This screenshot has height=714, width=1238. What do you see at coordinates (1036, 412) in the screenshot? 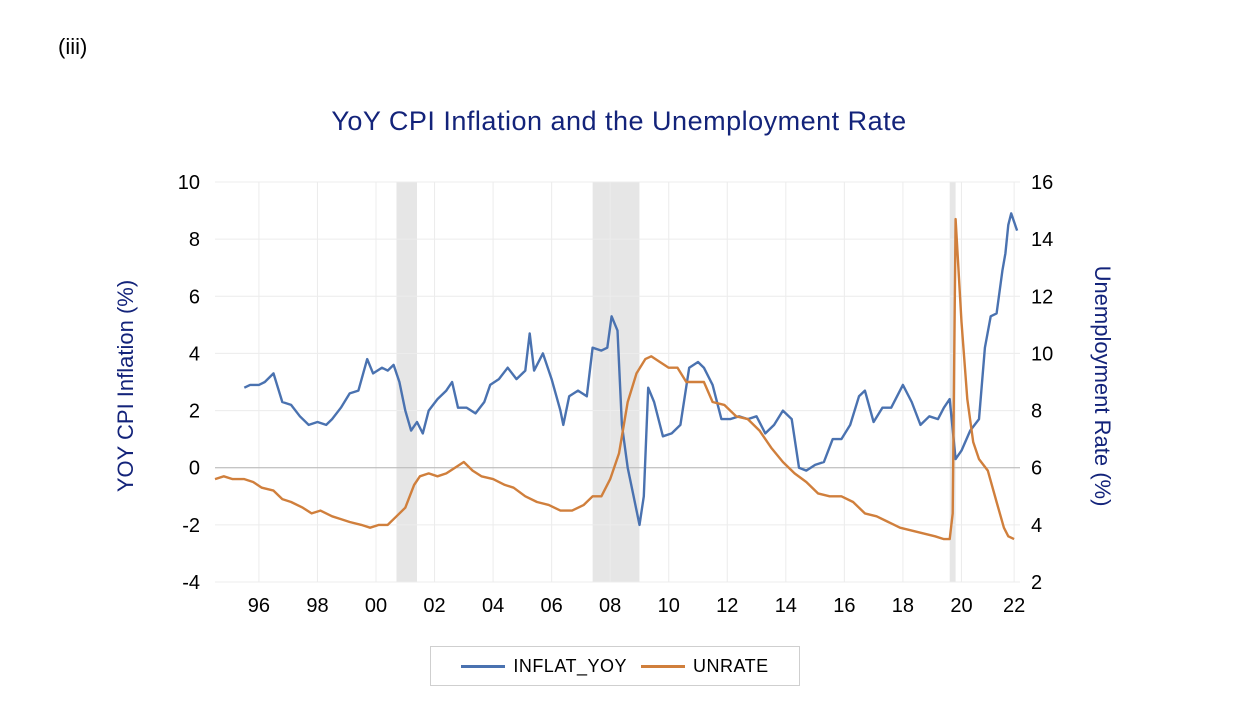
I see `y-right-tick-label: 8` at bounding box center [1036, 412].